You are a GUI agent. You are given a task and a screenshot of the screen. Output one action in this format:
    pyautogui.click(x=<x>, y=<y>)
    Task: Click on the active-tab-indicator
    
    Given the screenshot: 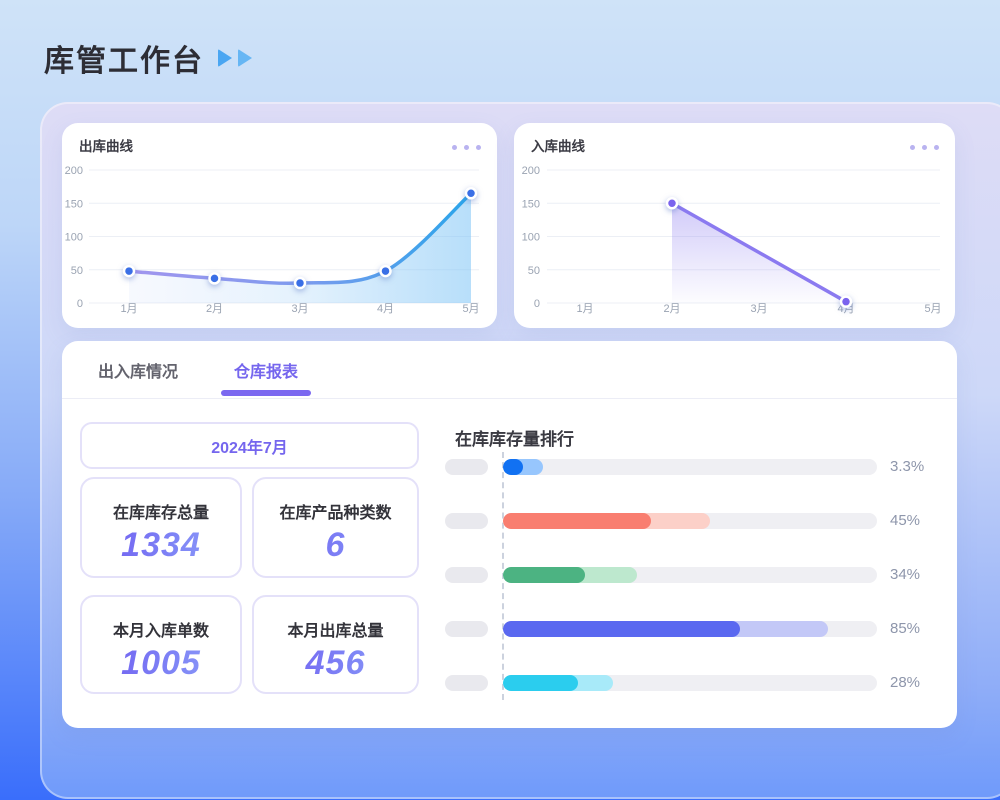 What is the action you would take?
    pyautogui.click(x=266, y=392)
    